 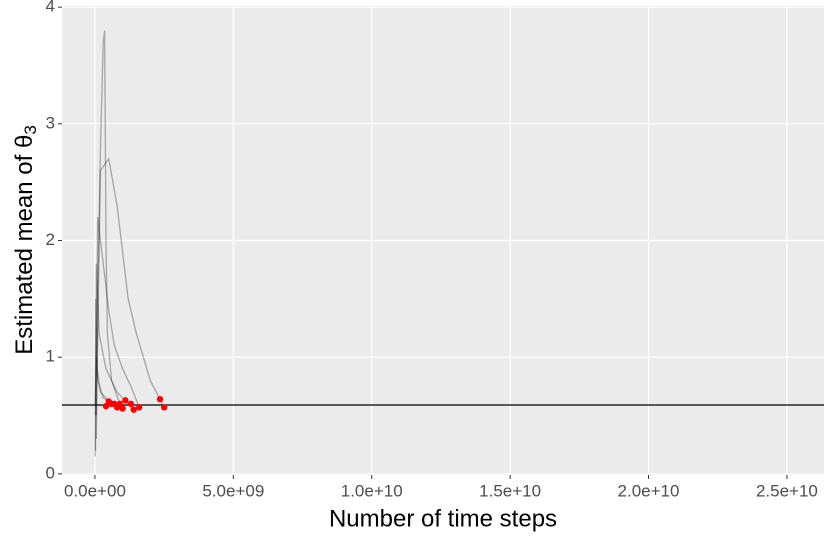 What do you see at coordinates (510, 490) in the screenshot?
I see `x-tick-label: 1.5e+10` at bounding box center [510, 490].